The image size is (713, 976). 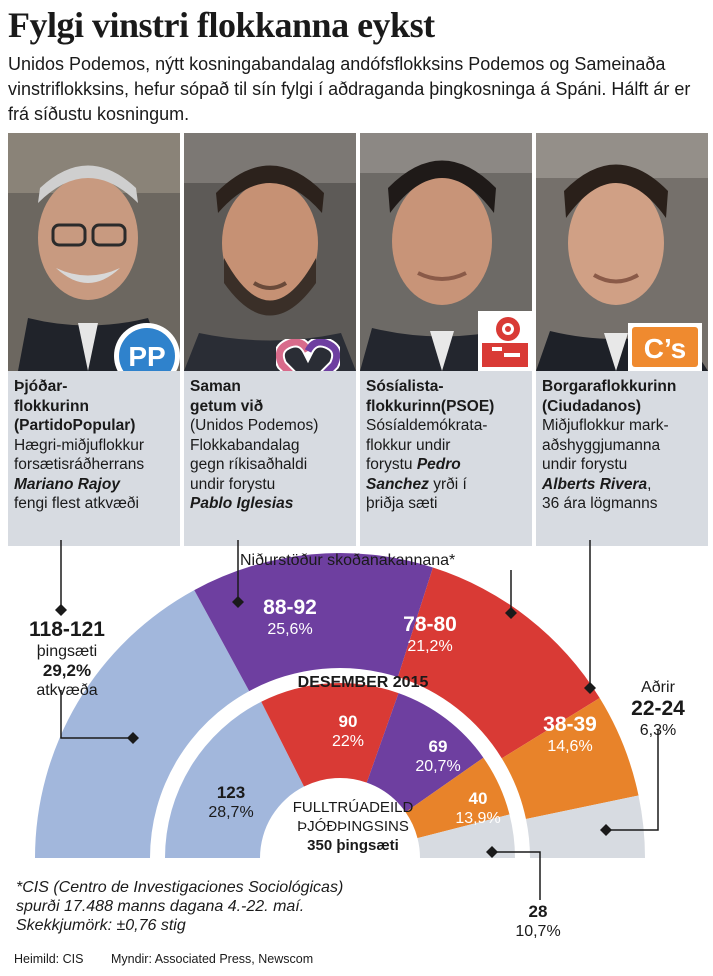 What do you see at coordinates (658, 709) in the screenshot?
I see `outer-label-others: Aðrir 22-24 6,3%` at bounding box center [658, 709].